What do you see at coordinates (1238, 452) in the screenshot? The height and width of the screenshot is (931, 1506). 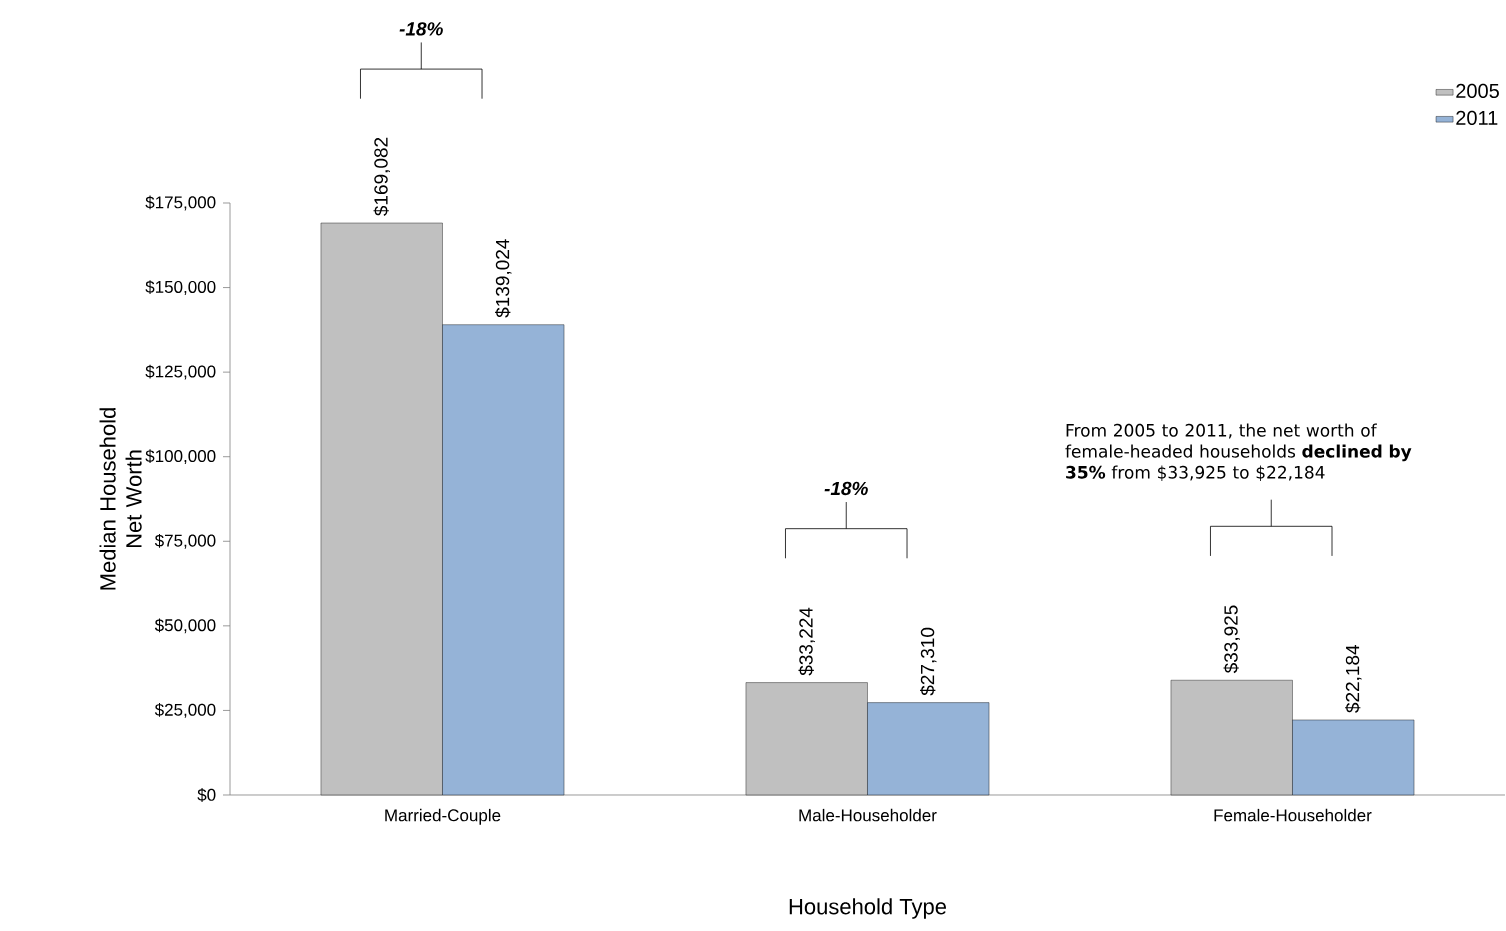 I see `text: From 2005 to 2011, the net worth of female-headed households declined by 35% from $33,925 to $22,184` at bounding box center [1238, 452].